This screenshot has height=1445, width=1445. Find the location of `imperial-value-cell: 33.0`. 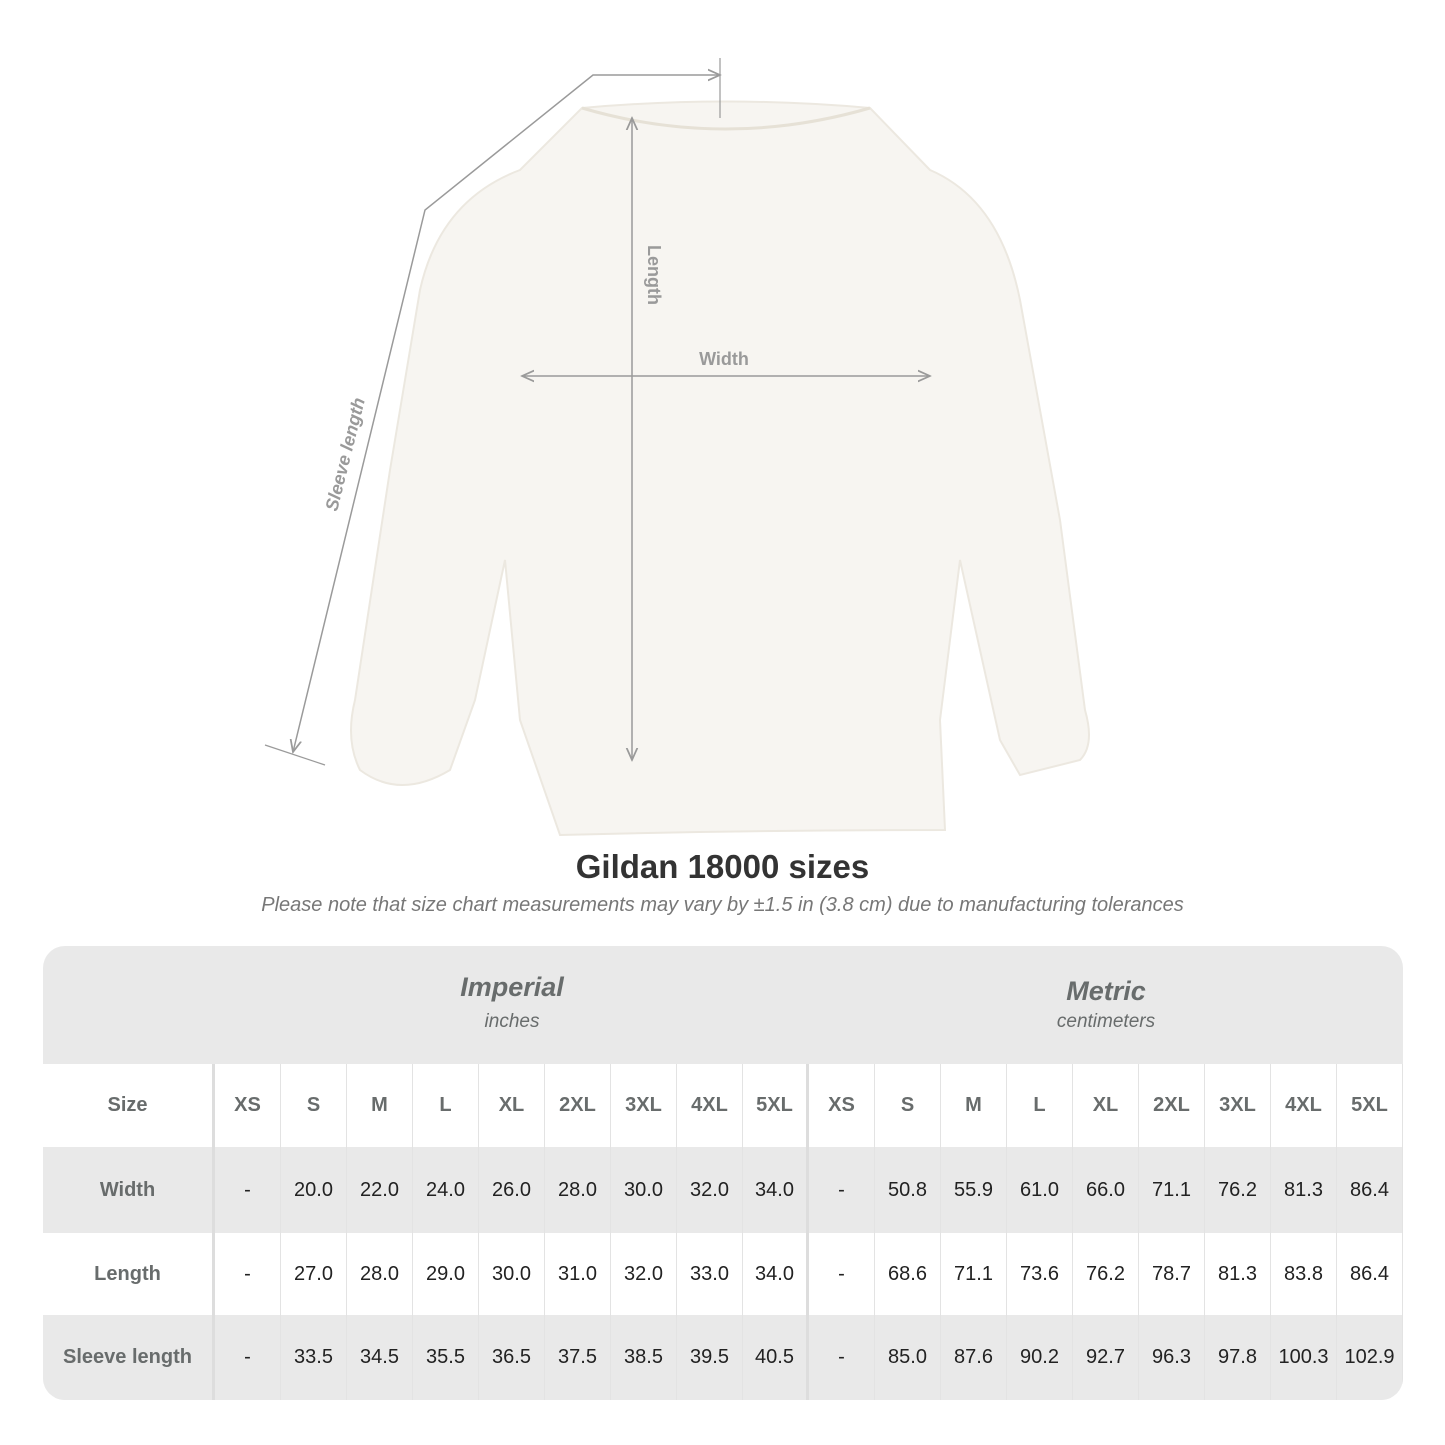

imperial-value-cell: 33.0 is located at coordinates (710, 1274).